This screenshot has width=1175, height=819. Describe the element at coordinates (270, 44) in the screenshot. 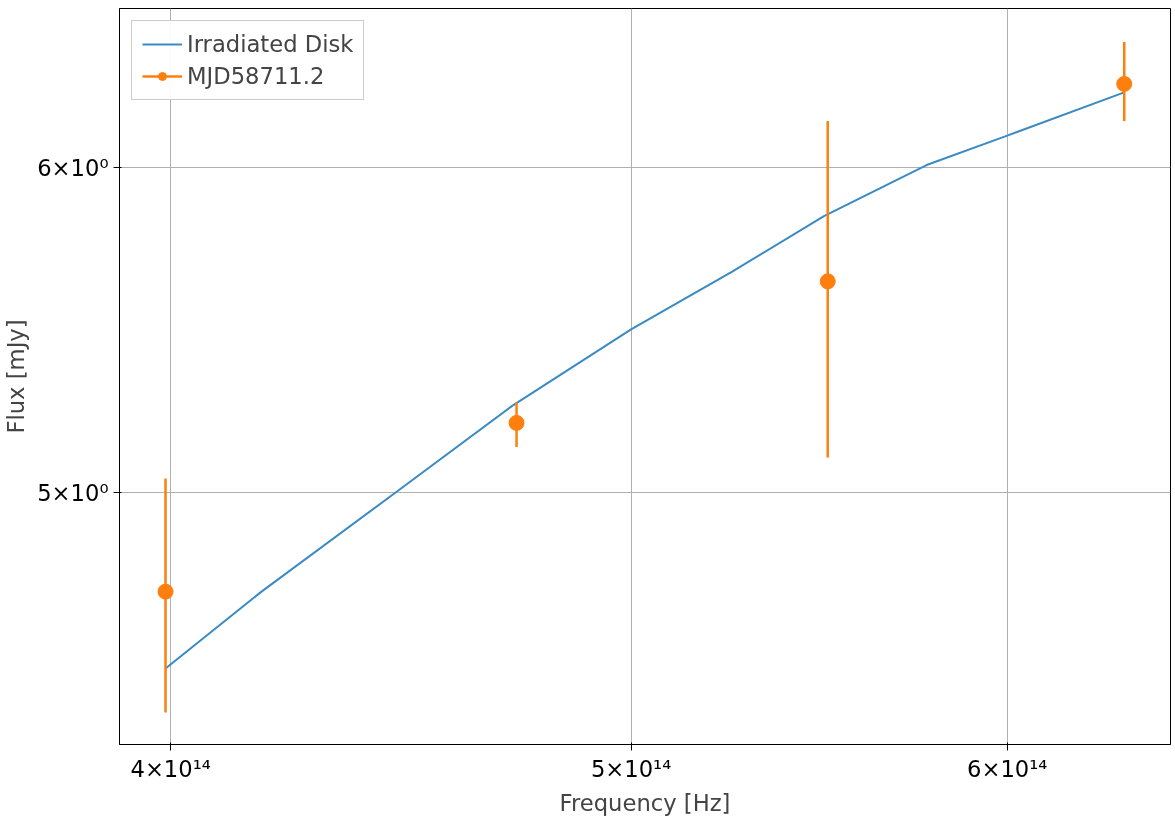

I see `legend-label: Irradiated Disk` at that location.